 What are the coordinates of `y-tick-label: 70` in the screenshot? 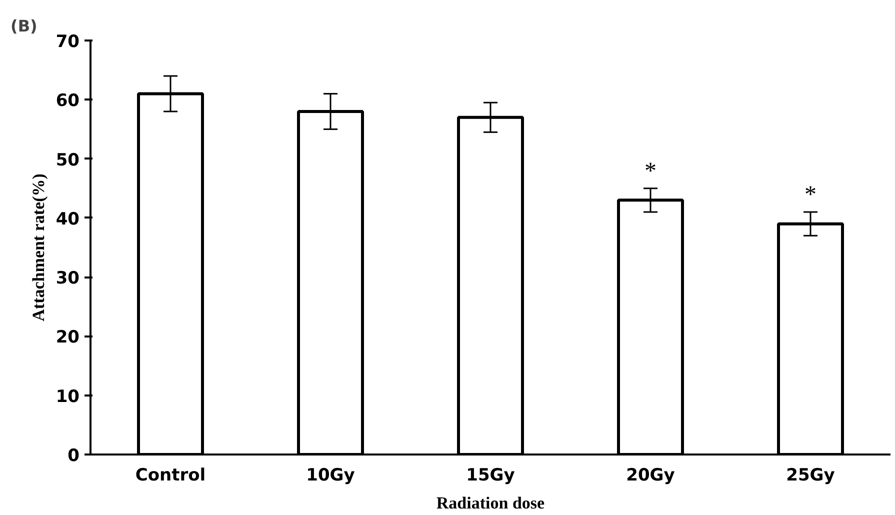 It's located at (68, 42).